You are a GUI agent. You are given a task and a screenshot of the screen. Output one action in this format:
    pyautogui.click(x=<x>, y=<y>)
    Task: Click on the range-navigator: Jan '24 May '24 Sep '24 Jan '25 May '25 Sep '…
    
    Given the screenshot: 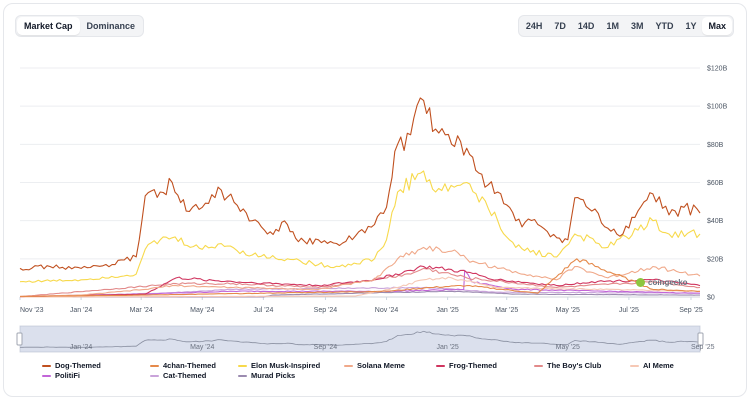 What is the action you would take?
    pyautogui.click(x=365, y=339)
    